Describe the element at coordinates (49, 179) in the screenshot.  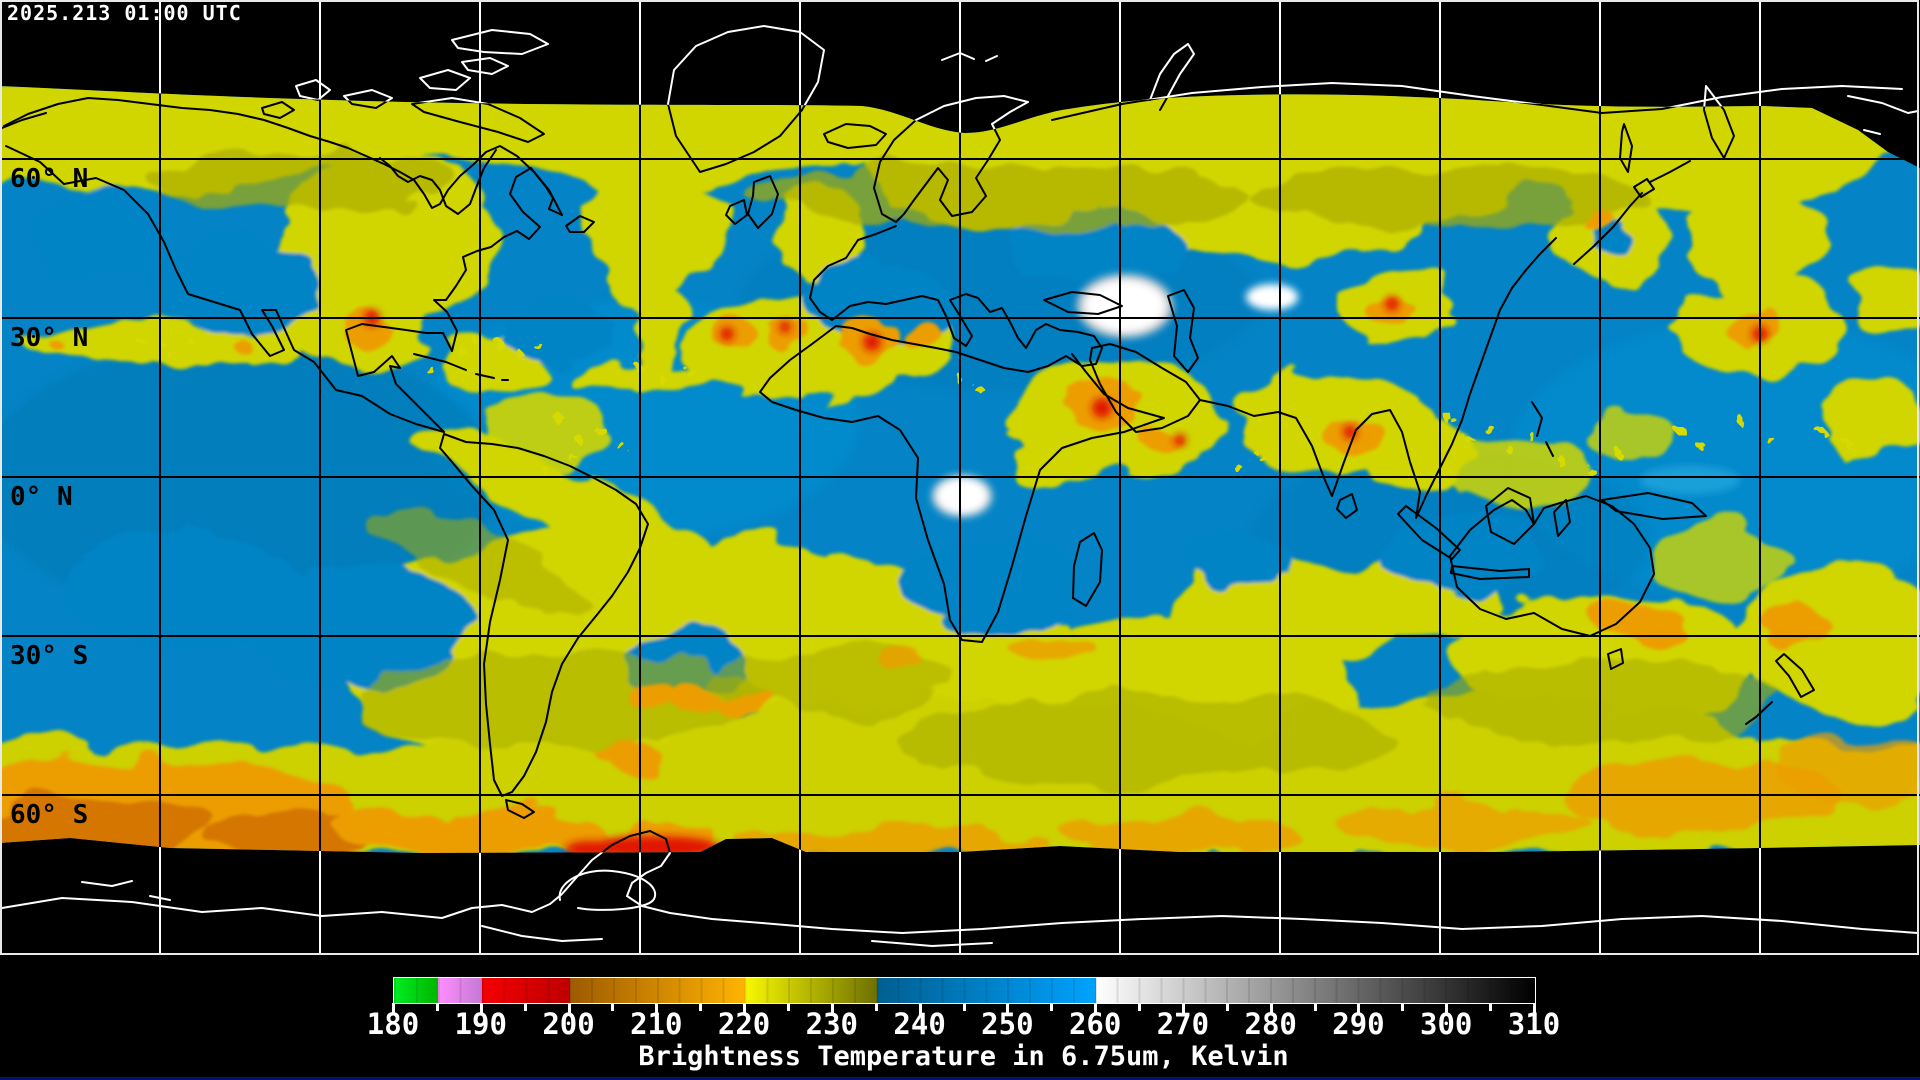
I see `latitude-label-60n: 60° N` at that location.